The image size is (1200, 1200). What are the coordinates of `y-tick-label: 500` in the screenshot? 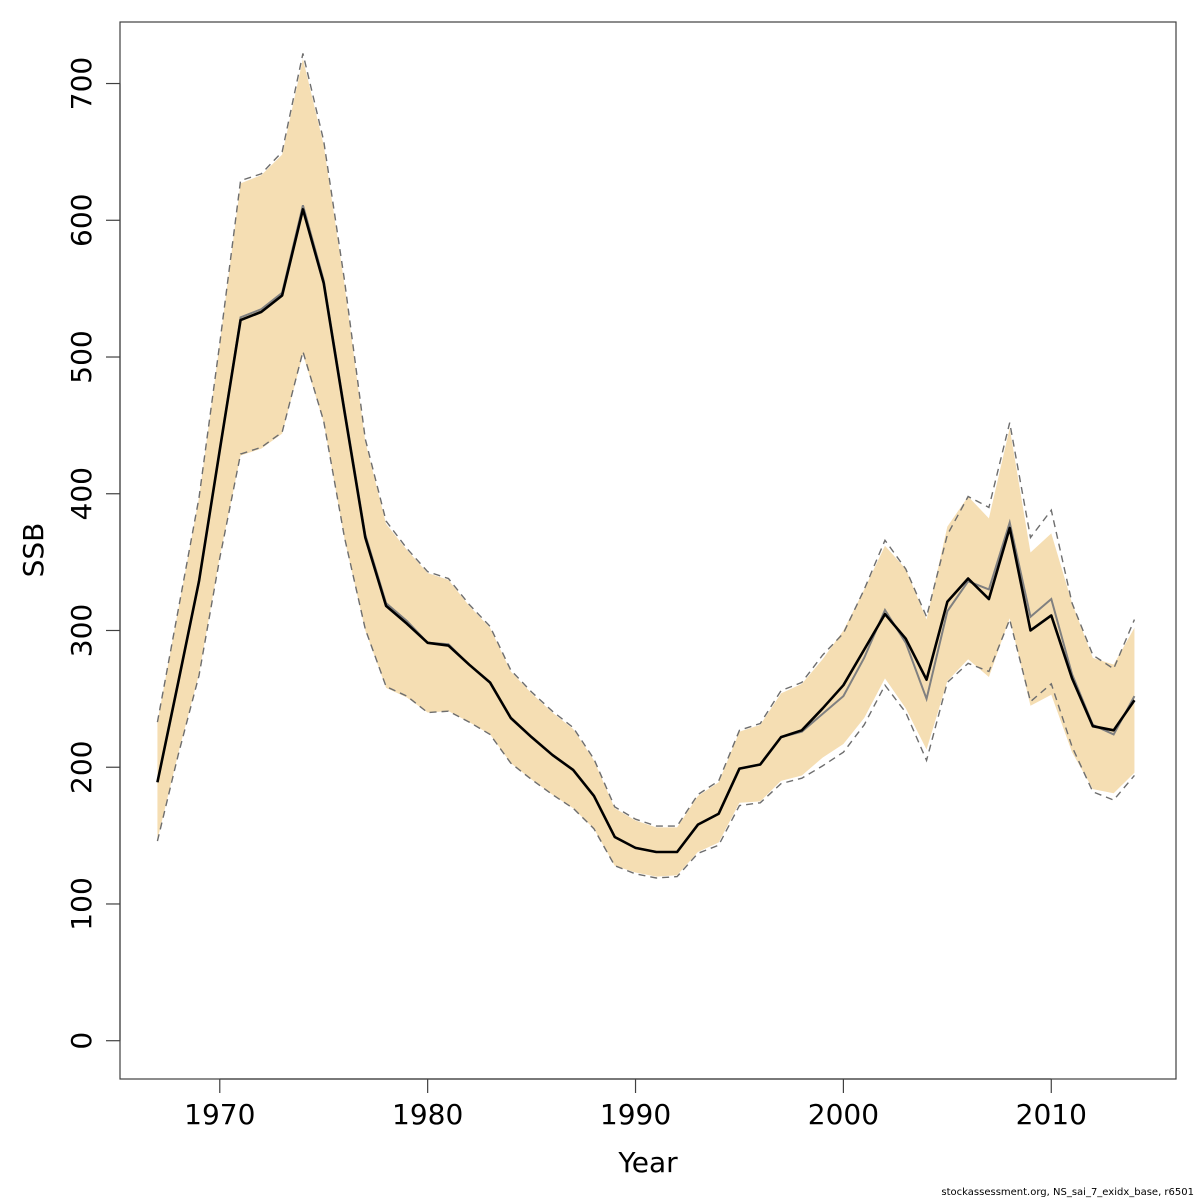 It's located at (81, 356).